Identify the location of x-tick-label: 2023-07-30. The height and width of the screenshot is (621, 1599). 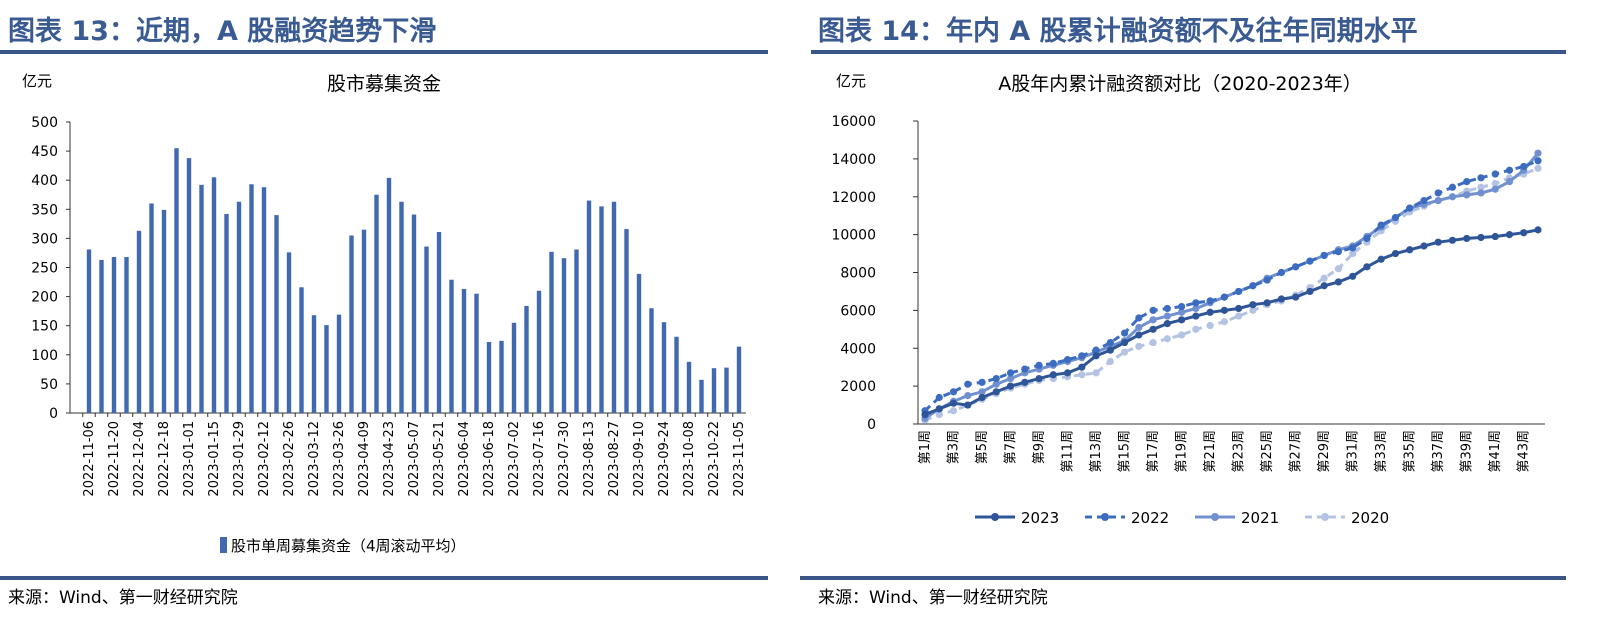
(564, 459).